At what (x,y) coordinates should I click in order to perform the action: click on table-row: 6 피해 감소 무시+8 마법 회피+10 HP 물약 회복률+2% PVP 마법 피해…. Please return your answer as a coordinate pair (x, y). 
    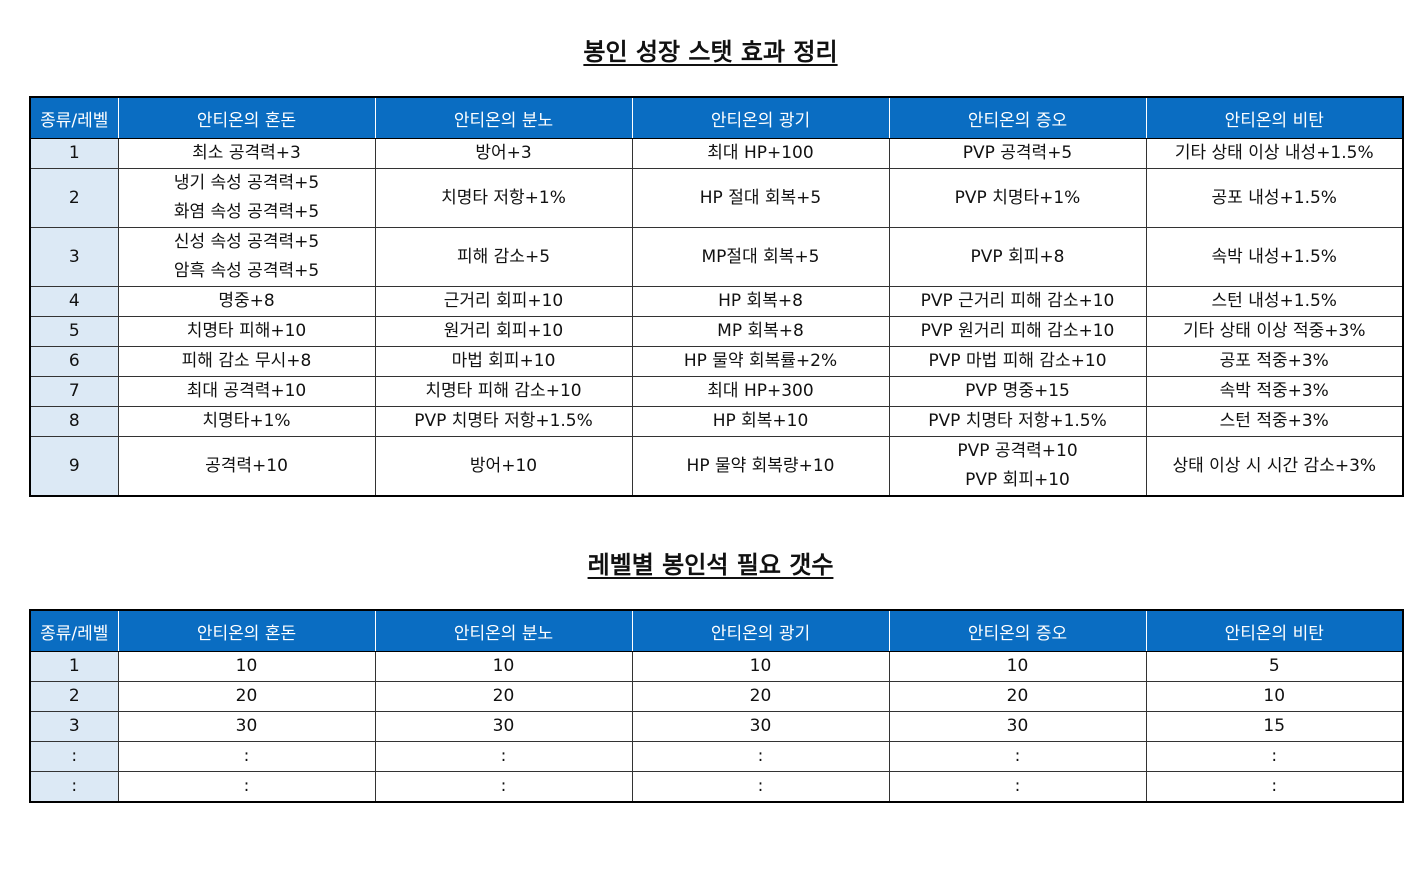
    Looking at the image, I should click on (716, 361).